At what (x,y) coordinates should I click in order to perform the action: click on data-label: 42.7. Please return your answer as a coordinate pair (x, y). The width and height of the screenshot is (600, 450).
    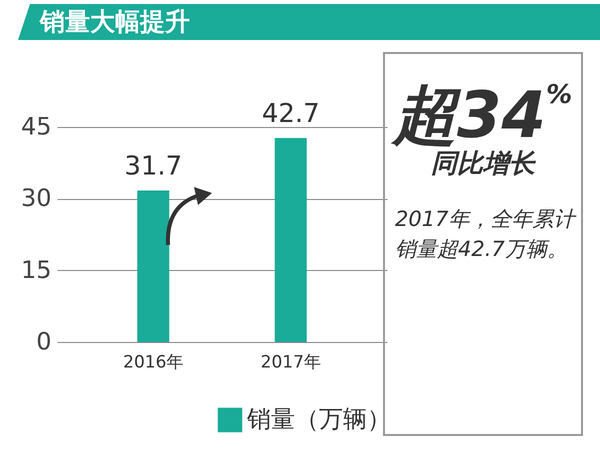
    Looking at the image, I should click on (291, 113).